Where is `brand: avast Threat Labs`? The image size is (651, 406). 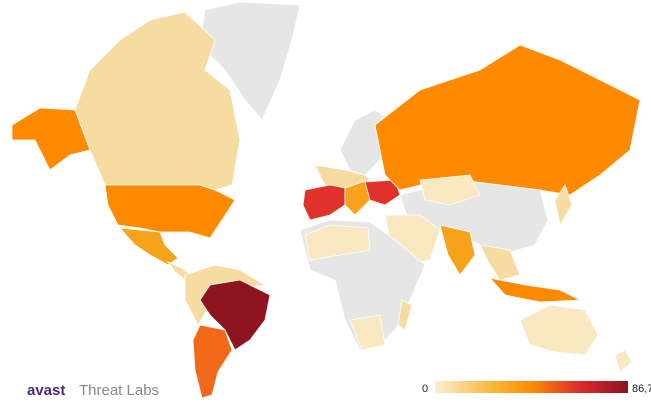
brand: avast Threat Labs is located at coordinates (83, 390).